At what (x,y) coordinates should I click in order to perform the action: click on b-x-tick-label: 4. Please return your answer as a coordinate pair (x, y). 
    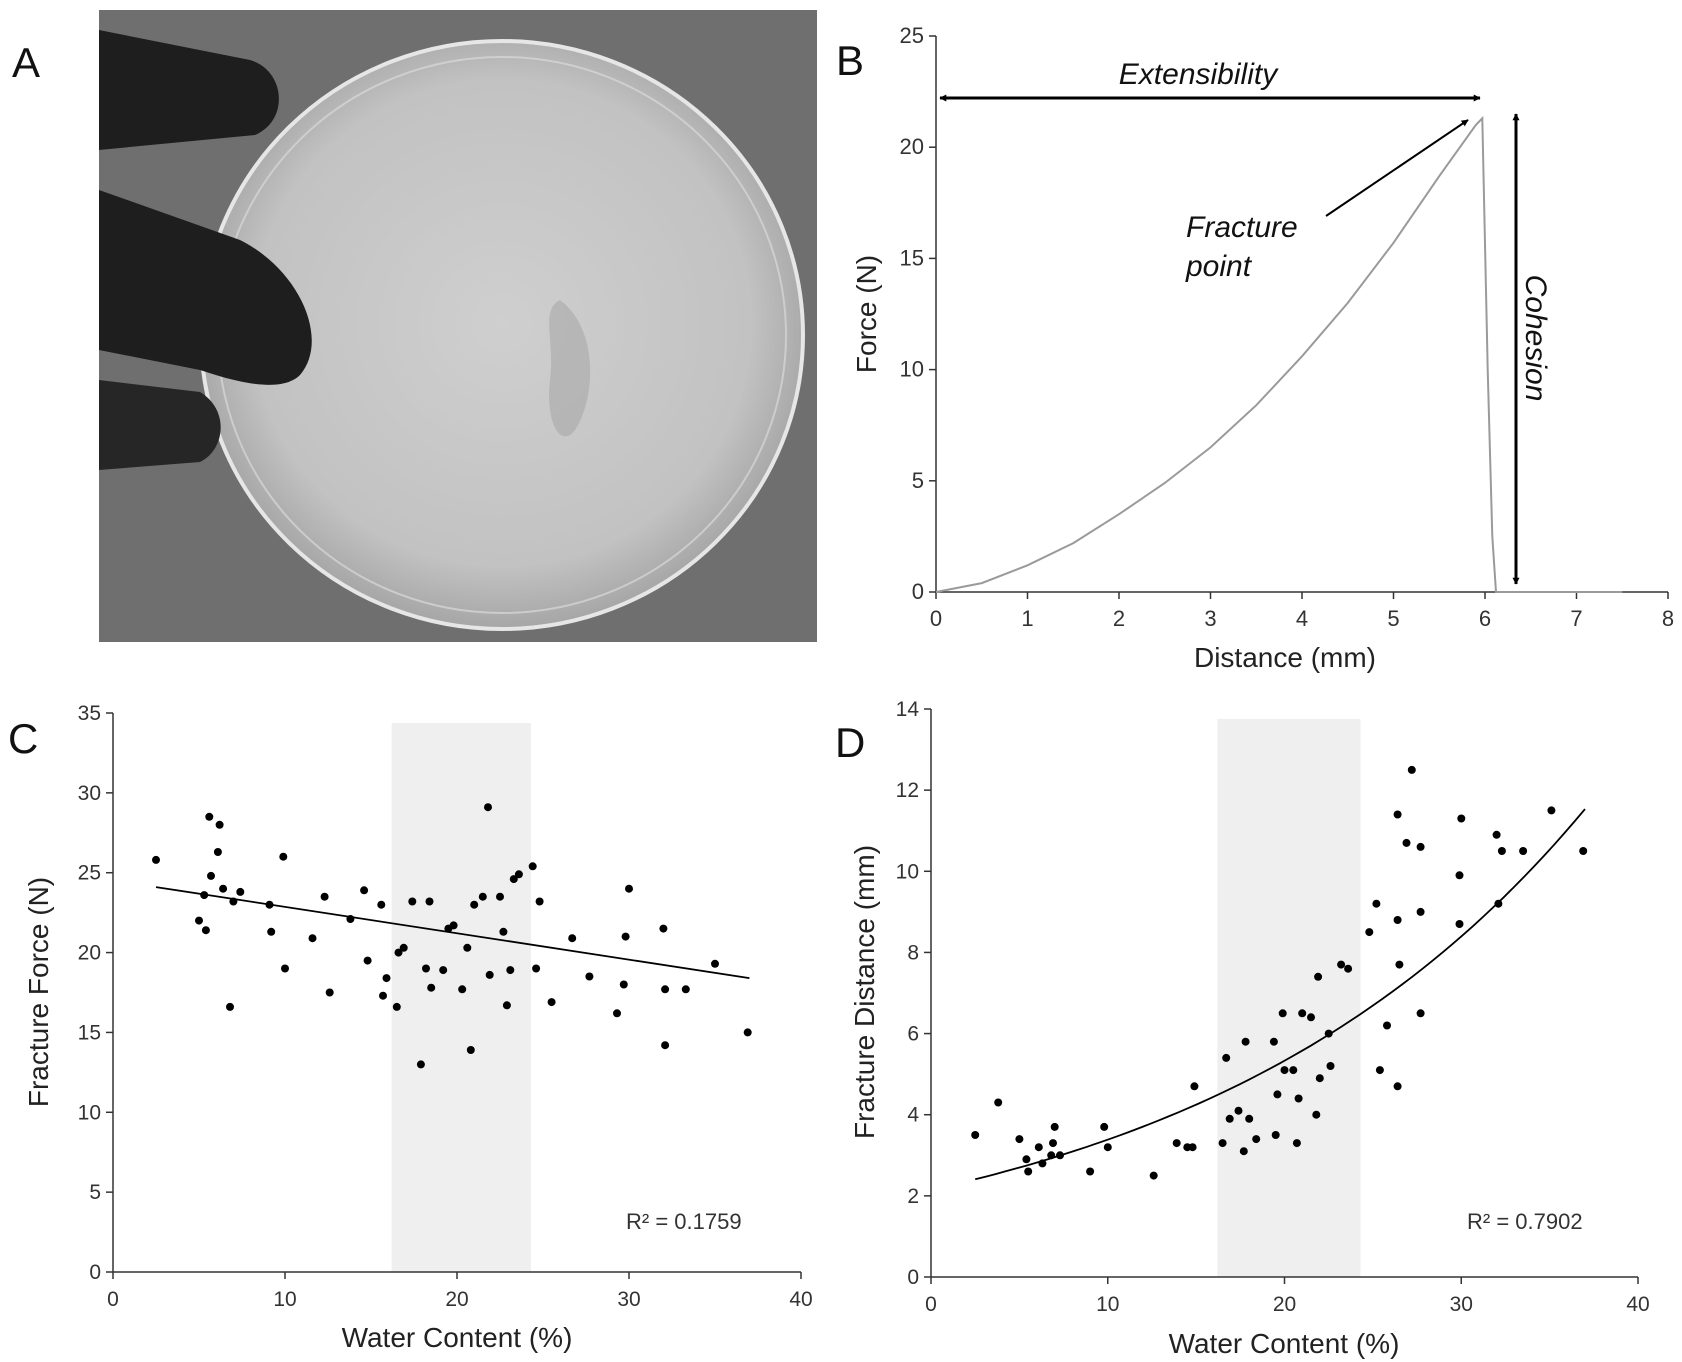
    Looking at the image, I should click on (1302, 618).